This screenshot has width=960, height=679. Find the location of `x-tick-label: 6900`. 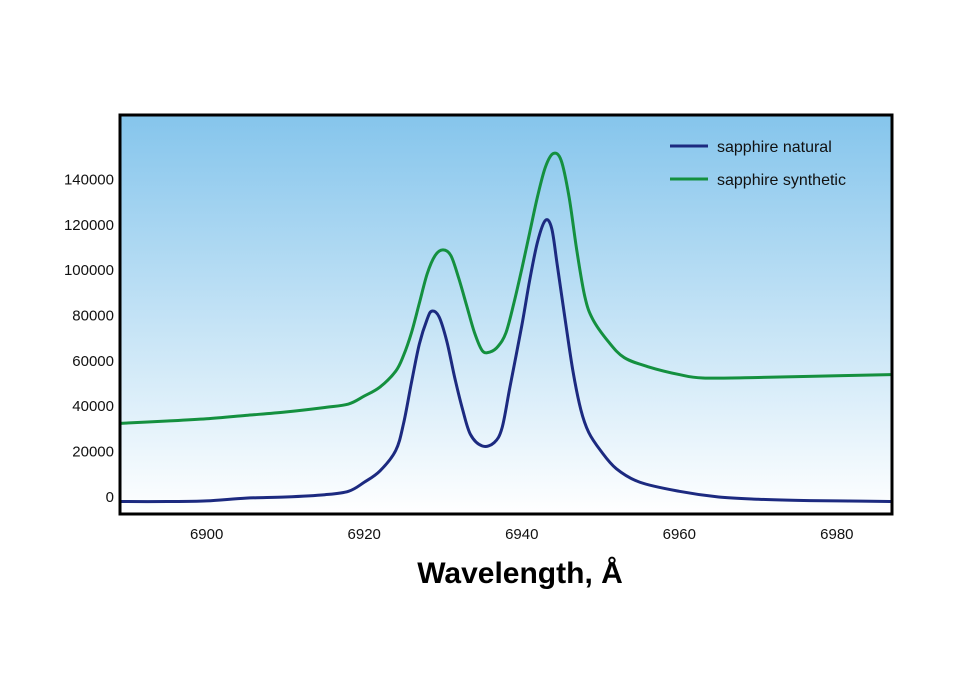

x-tick-label: 6900 is located at coordinates (206, 534).